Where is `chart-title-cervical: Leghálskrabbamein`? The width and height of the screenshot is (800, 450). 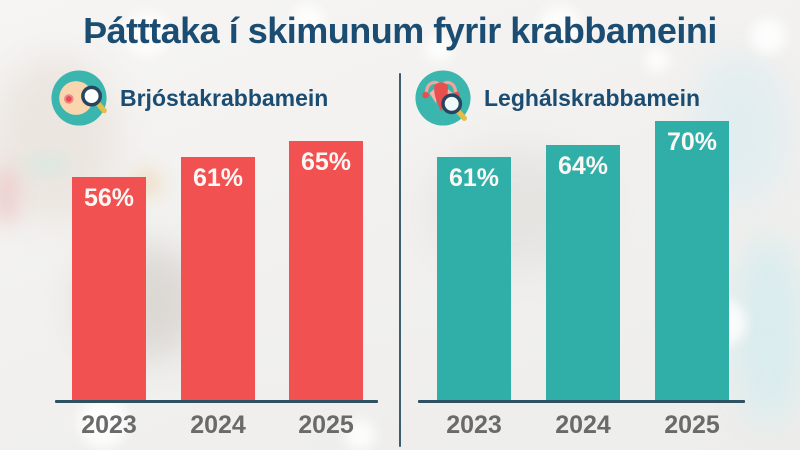
chart-title-cervical: Leghálskrabbamein is located at coordinates (592, 97).